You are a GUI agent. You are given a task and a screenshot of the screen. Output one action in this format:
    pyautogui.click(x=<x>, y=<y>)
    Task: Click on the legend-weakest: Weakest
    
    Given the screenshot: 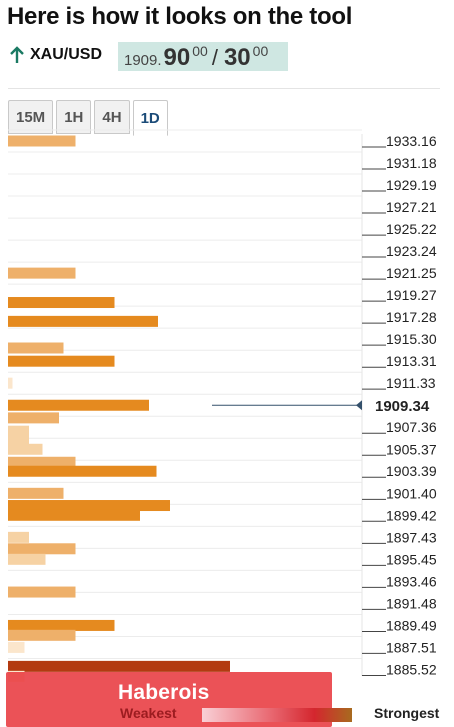 What is the action you would take?
    pyautogui.click(x=148, y=713)
    